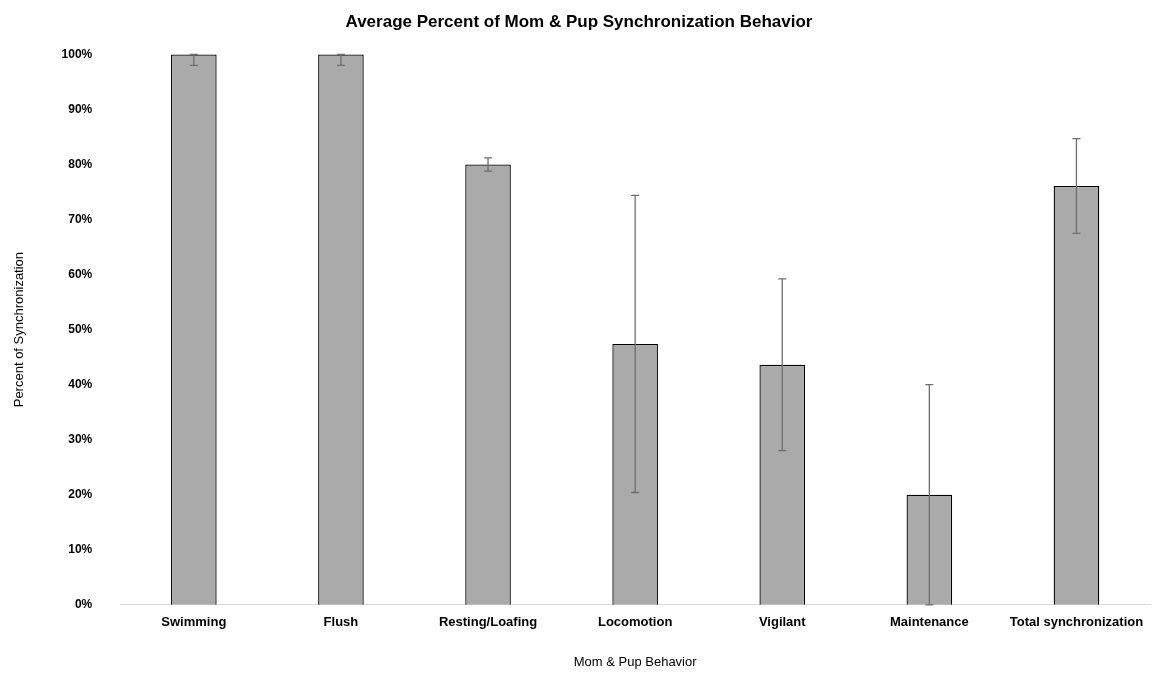  What do you see at coordinates (80, 438) in the screenshot?
I see `y-tick-label: 30%` at bounding box center [80, 438].